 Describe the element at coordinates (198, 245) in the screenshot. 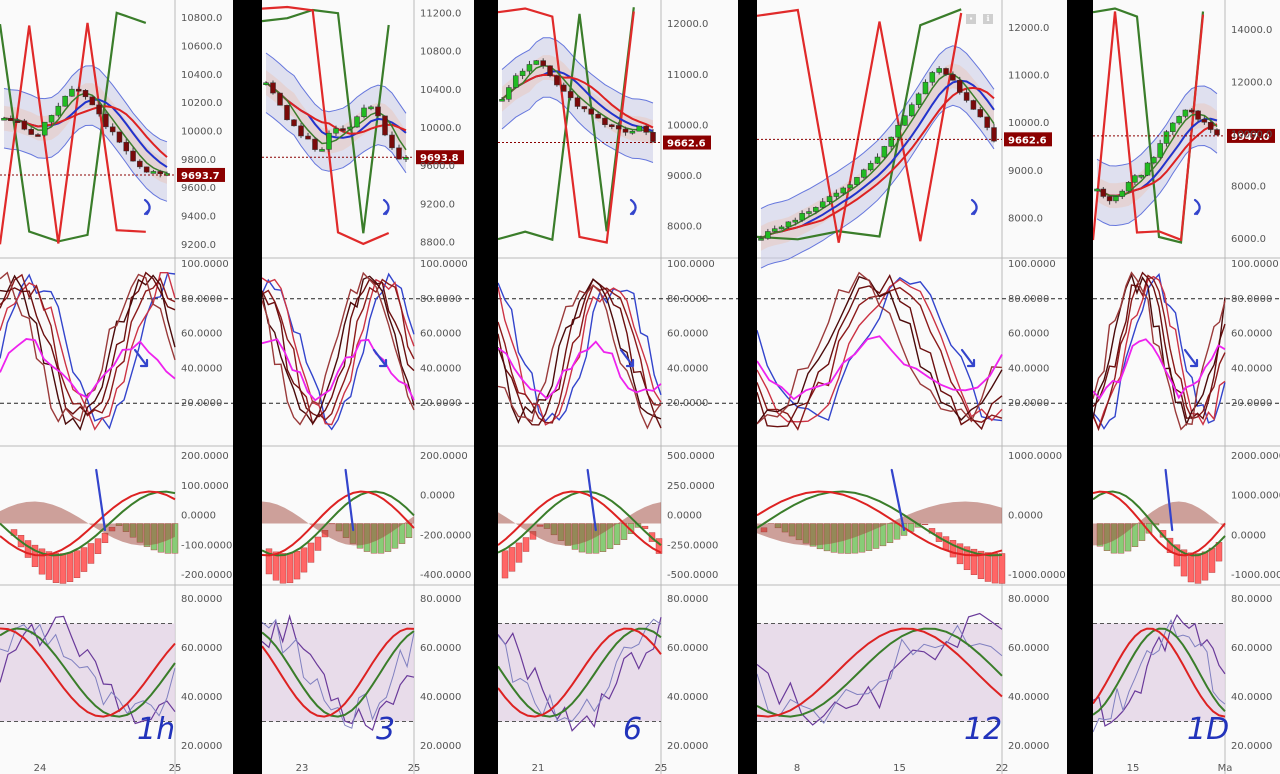

I see `price-axis-label: 9200.0` at that location.